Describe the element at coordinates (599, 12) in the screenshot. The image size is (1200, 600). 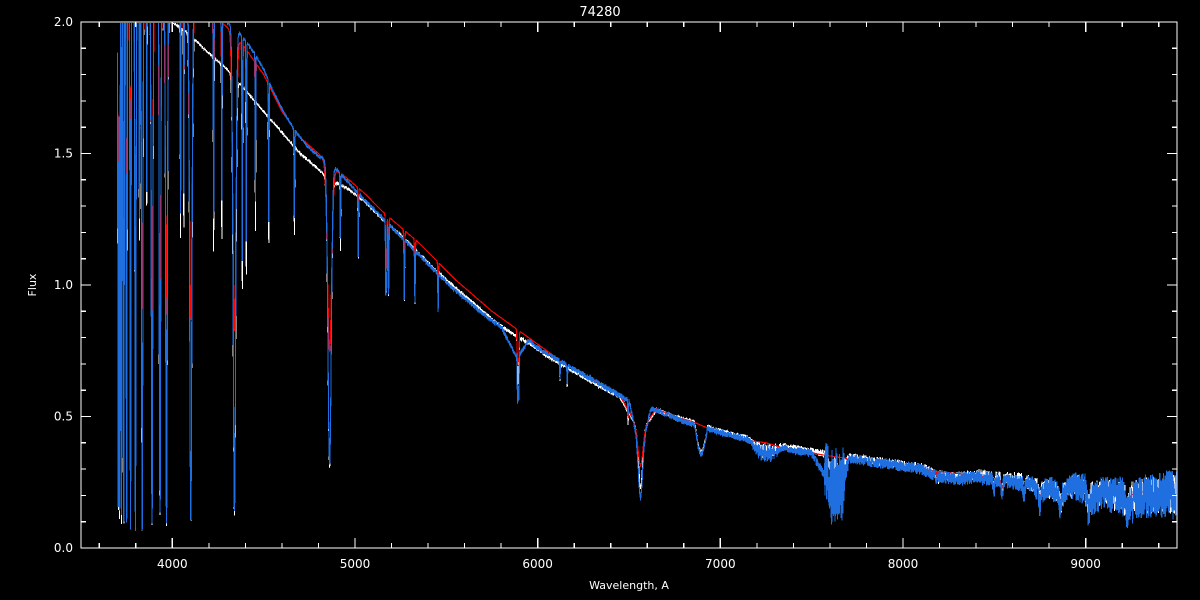
I see `chart-title: 74280` at that location.